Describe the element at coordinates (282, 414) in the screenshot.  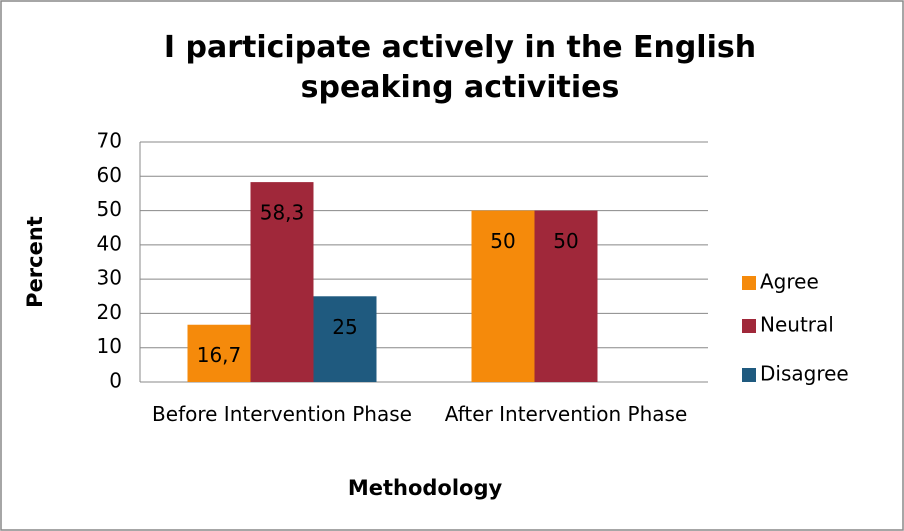
I see `x-tick-label: Before Intervention Phase` at that location.